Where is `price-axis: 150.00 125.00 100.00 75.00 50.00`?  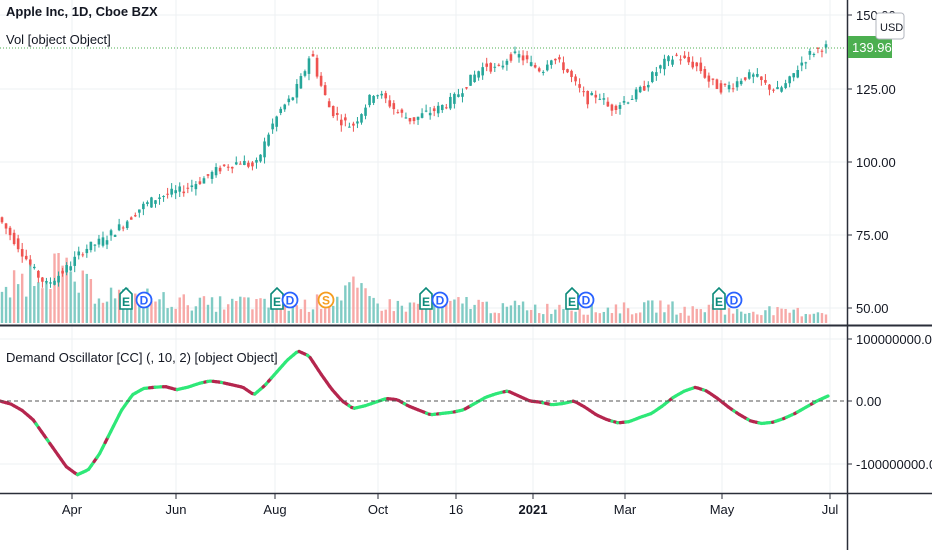
price-axis: 150.00 125.00 100.00 75.00 50.00 is located at coordinates (871, 162).